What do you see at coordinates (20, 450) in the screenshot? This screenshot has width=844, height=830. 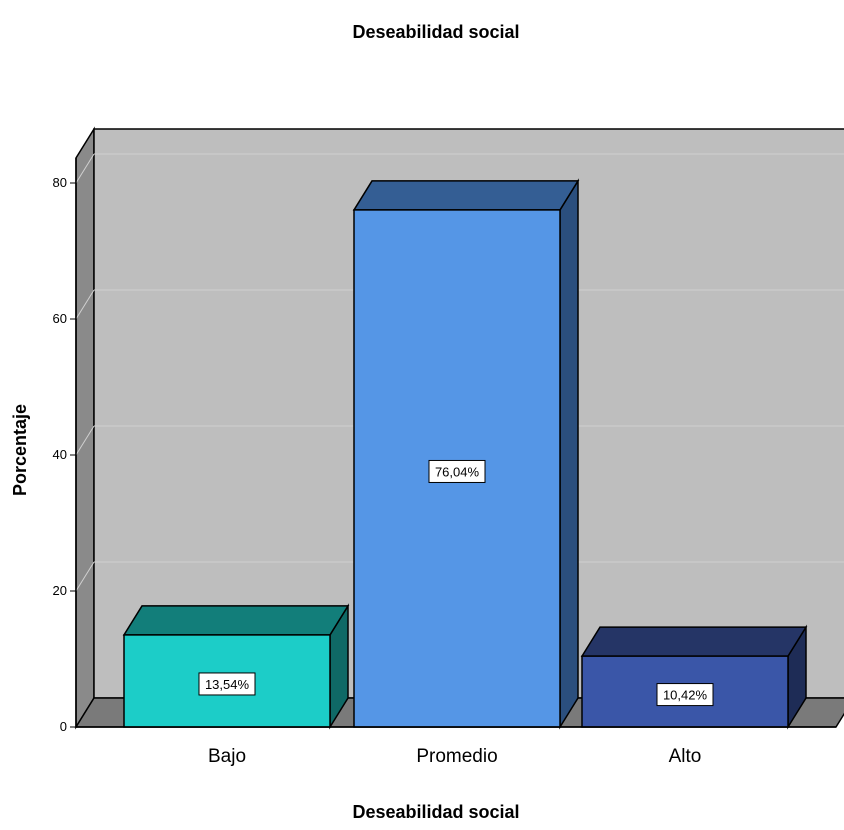 I see `y-axis-title: Porcentaje` at bounding box center [20, 450].